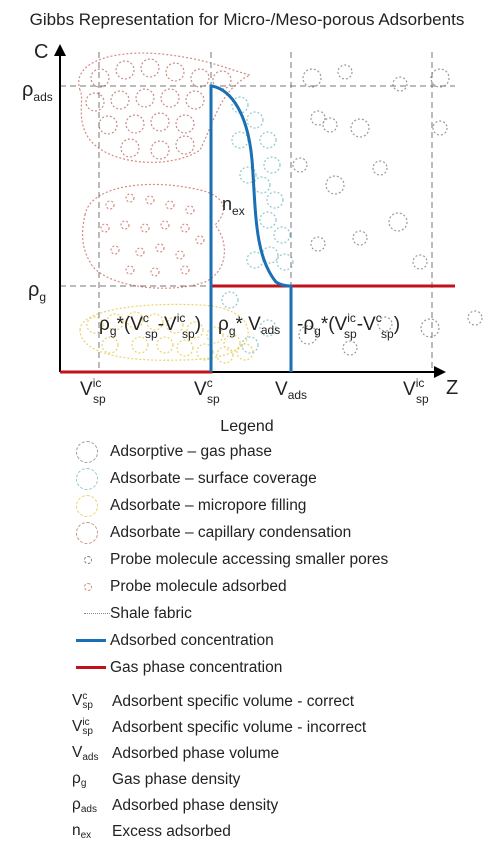 This screenshot has width=494, height=856. Describe the element at coordinates (233, 701) in the screenshot. I see `legend-symbol-label: Adsorbent specific volume - correct` at that location.